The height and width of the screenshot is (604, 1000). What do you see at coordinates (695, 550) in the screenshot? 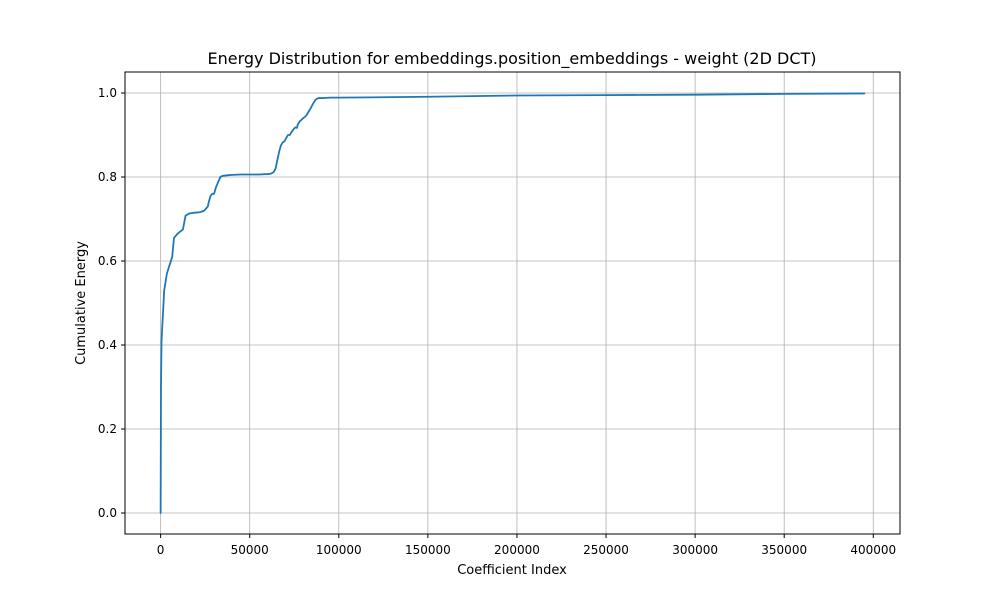
I see `x-tick-label: 300000` at bounding box center [695, 550].